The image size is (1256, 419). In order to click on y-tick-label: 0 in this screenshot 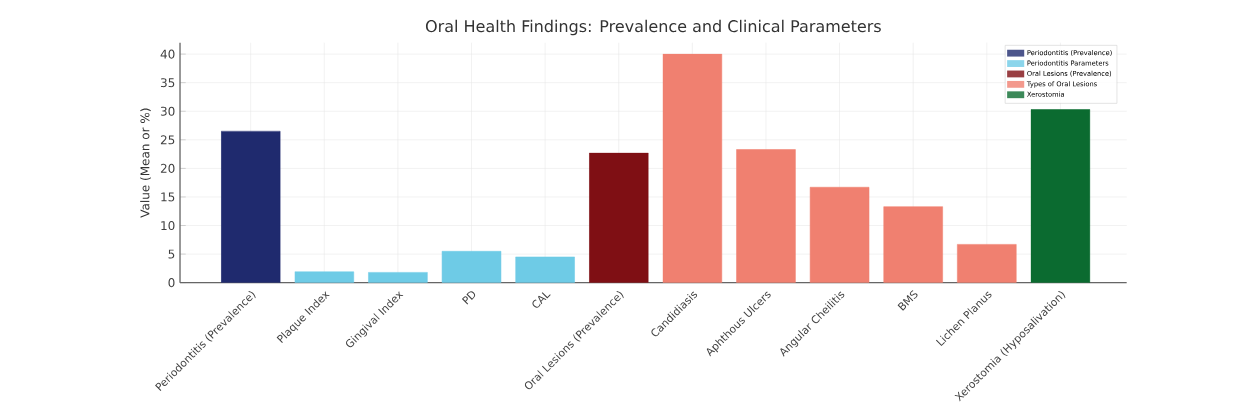, I will do `click(171, 283)`.